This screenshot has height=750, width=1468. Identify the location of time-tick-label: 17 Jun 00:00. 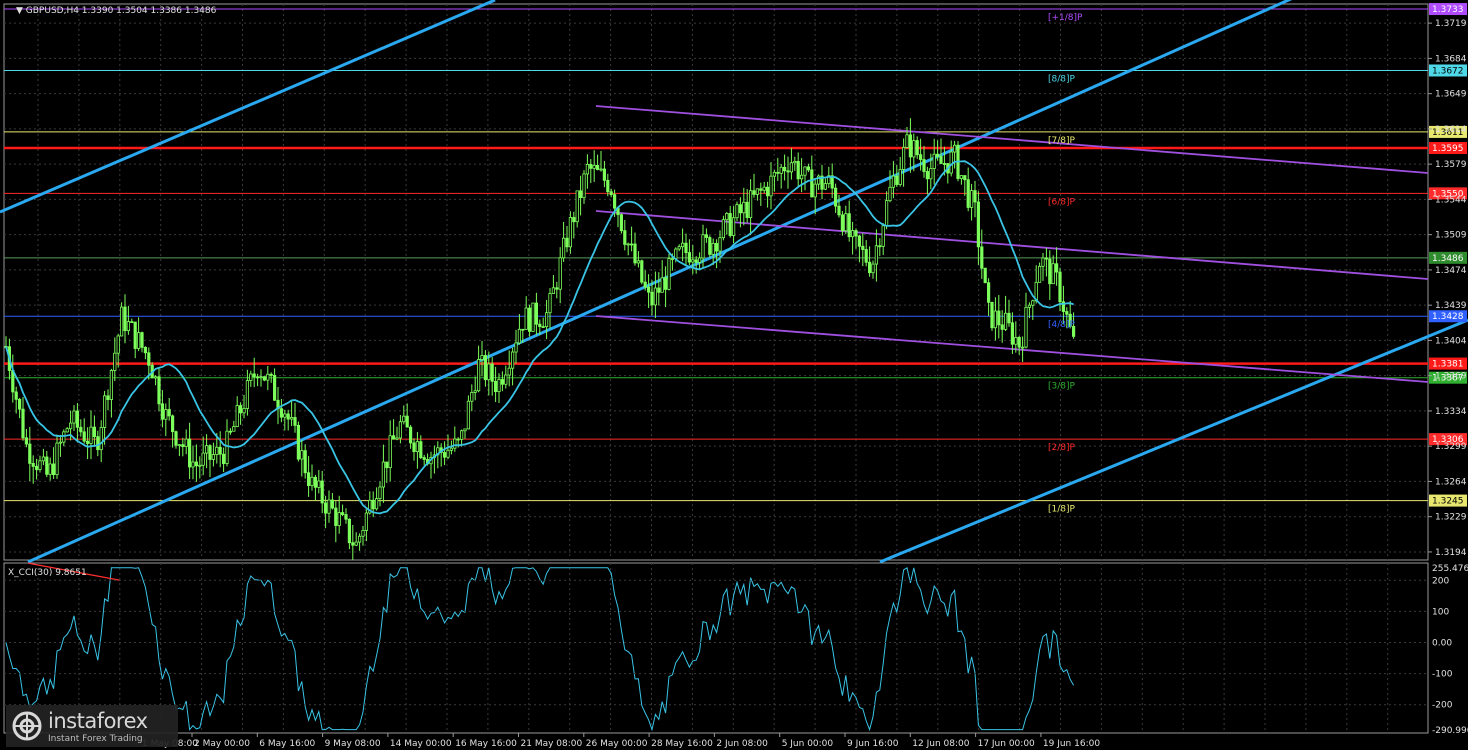
(1006, 744).